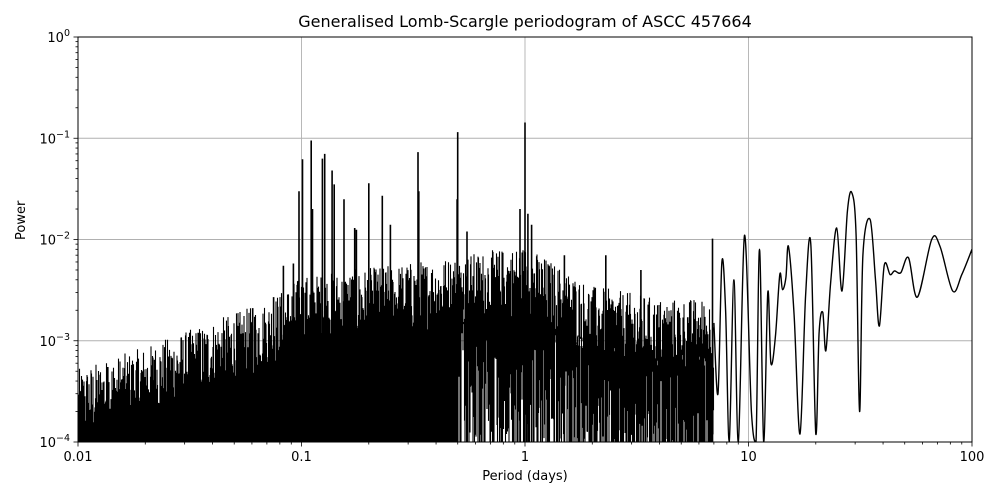  Describe the element at coordinates (748, 457) in the screenshot. I see `x-tick-label: 10` at that location.